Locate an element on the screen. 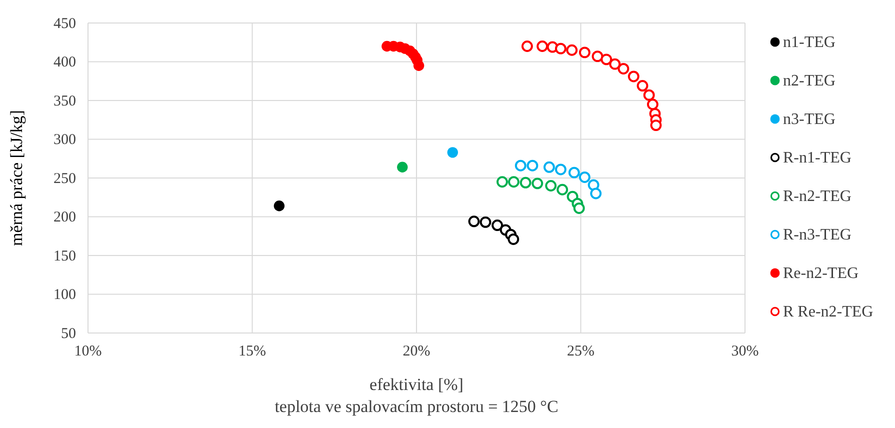 This screenshot has width=895, height=428. legend-label: Re-n2-TEG is located at coordinates (821, 273).